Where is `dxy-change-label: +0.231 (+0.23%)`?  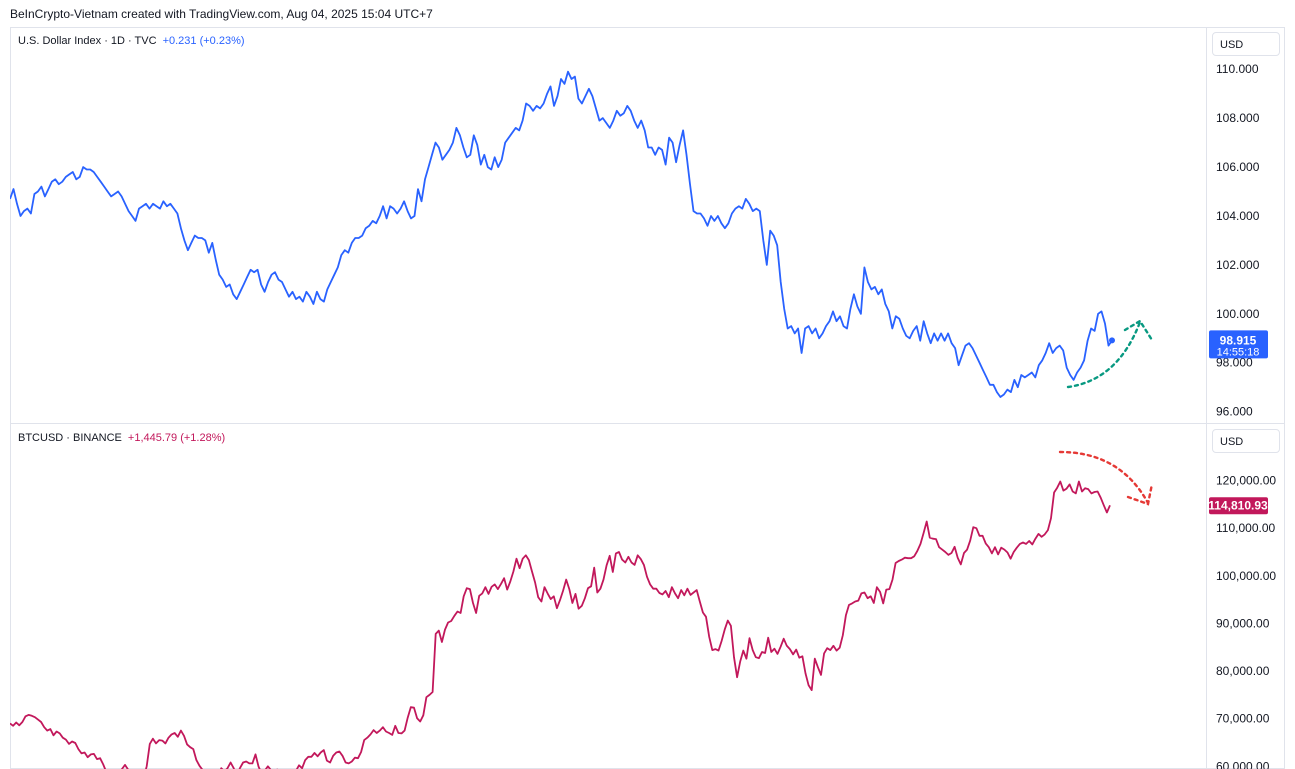
dxy-change-label: +0.231 (+0.23%) is located at coordinates (203, 41).